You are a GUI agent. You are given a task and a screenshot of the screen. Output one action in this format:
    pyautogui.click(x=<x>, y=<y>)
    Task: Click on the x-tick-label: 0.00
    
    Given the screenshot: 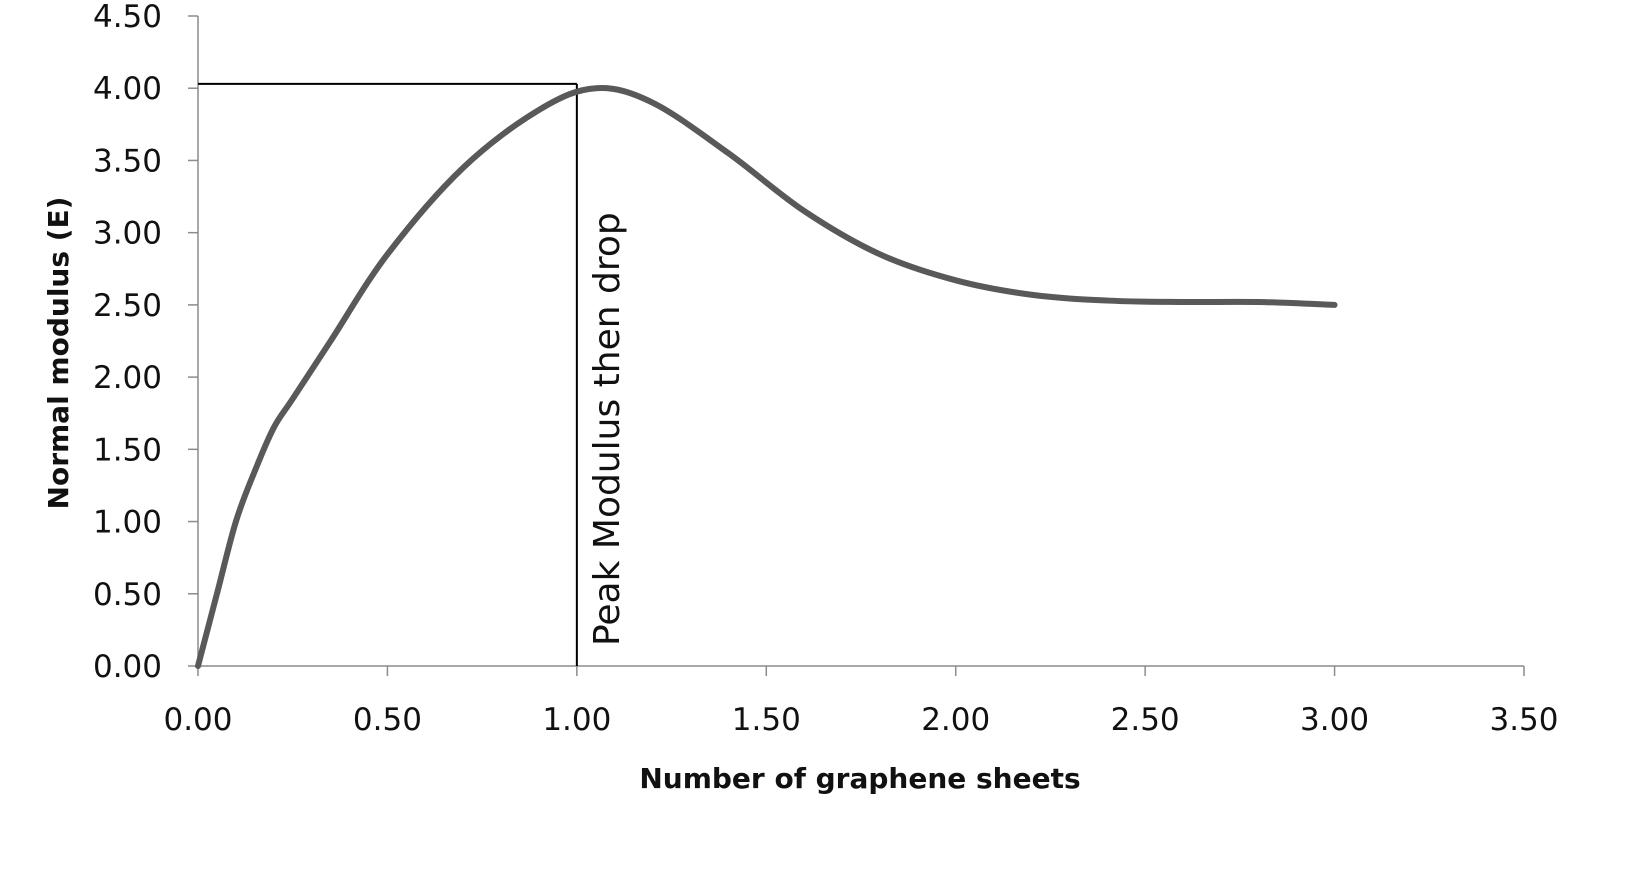 What is the action you would take?
    pyautogui.click(x=197, y=720)
    